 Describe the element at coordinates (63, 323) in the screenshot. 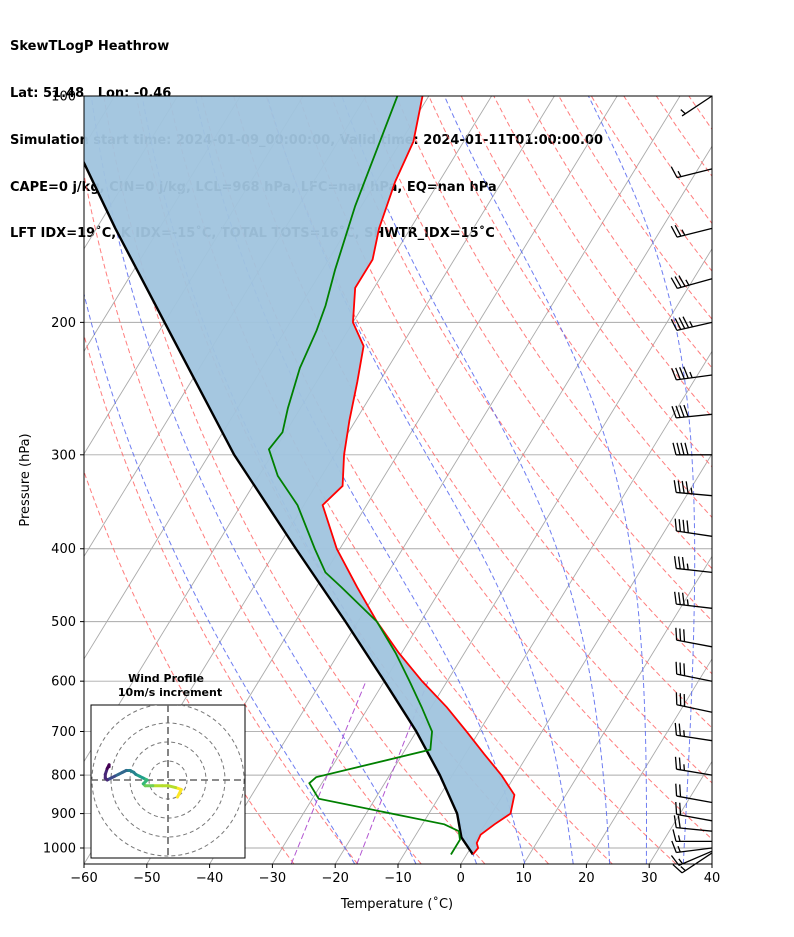

I see `y-tick-label: 200` at that location.